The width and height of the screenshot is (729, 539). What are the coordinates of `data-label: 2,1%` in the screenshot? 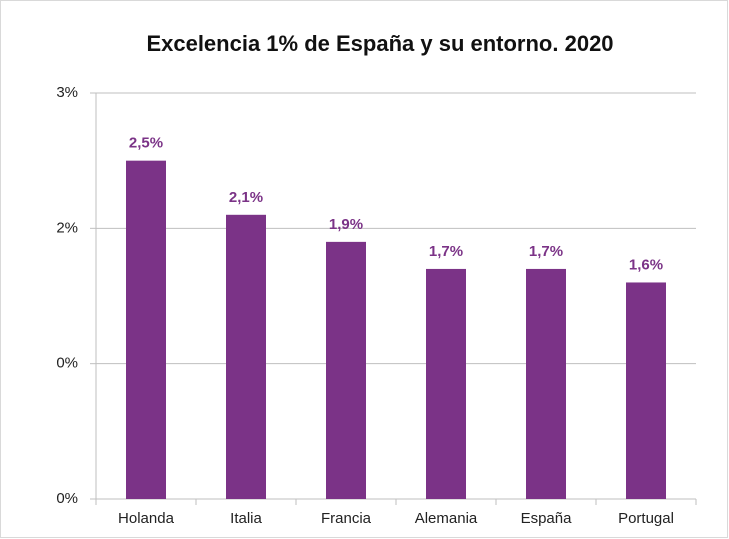 It's located at (246, 197).